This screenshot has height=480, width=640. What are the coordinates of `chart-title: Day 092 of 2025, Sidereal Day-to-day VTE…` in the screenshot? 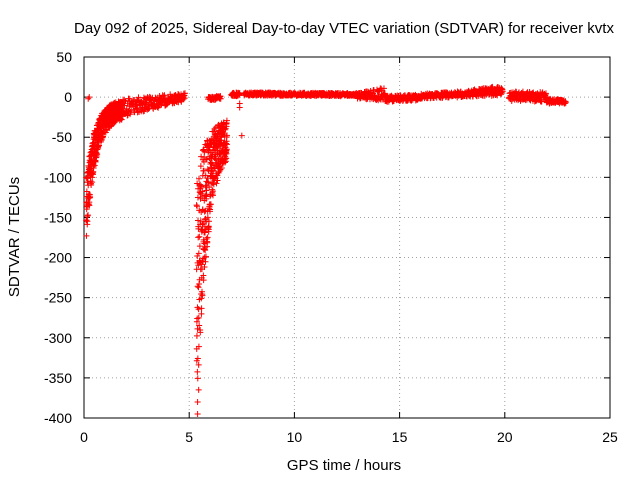 It's located at (344, 28).